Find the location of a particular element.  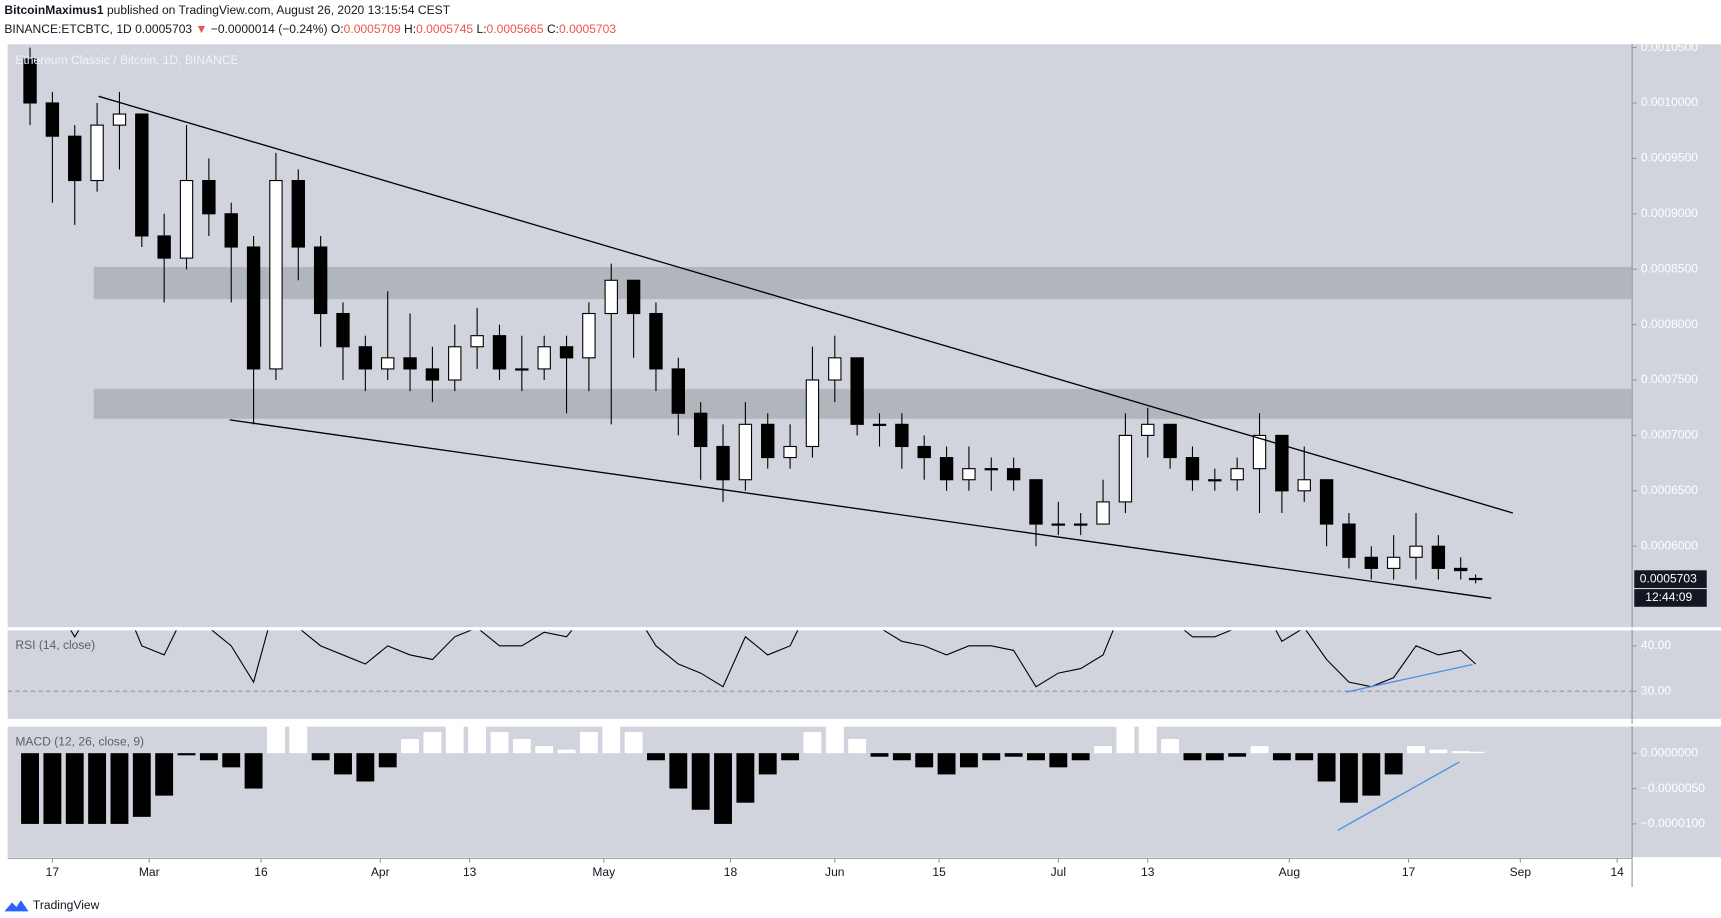

low: 0.0005665 is located at coordinates (515, 29).